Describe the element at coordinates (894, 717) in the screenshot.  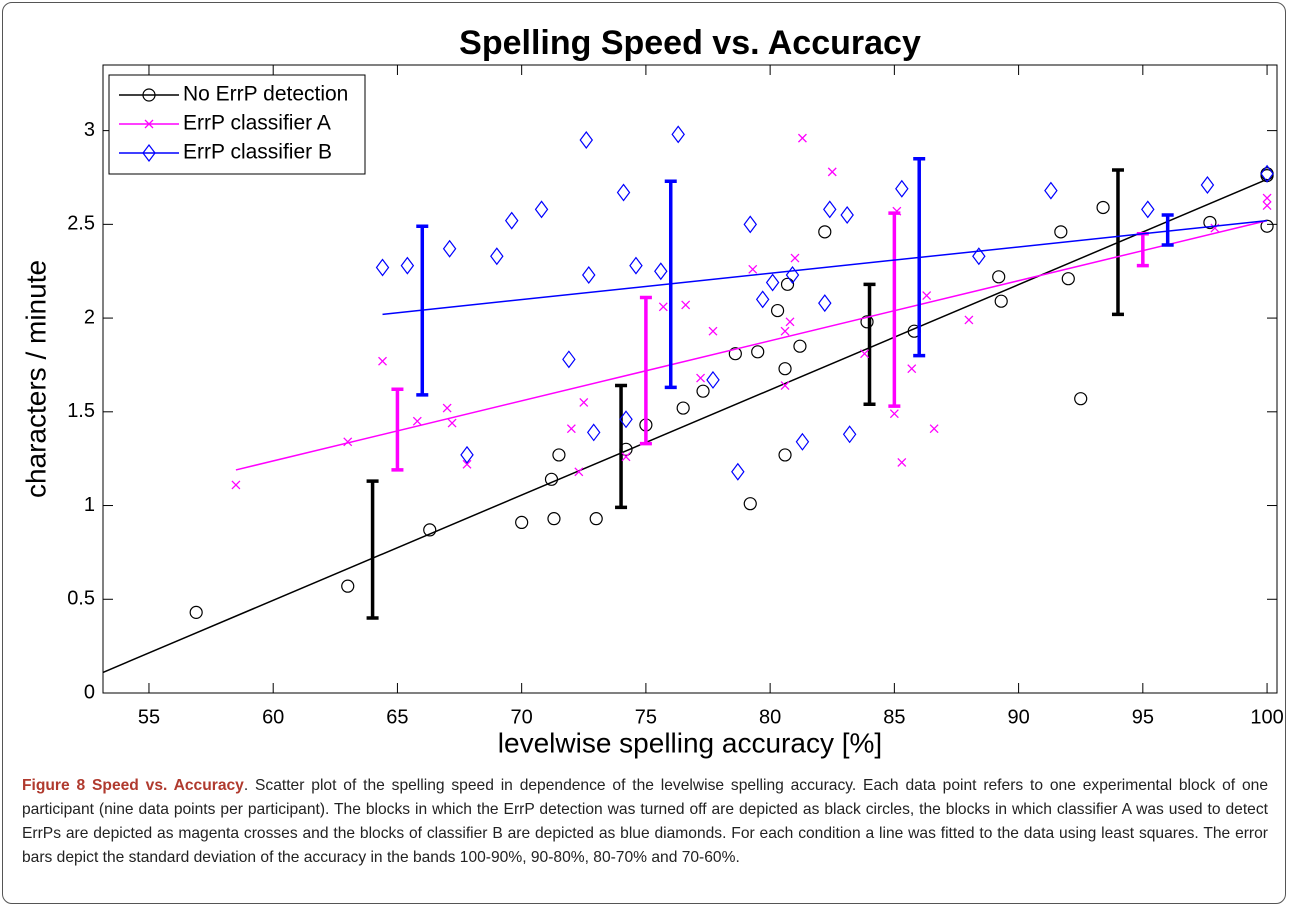
I see `x-tick-label: 85` at that location.